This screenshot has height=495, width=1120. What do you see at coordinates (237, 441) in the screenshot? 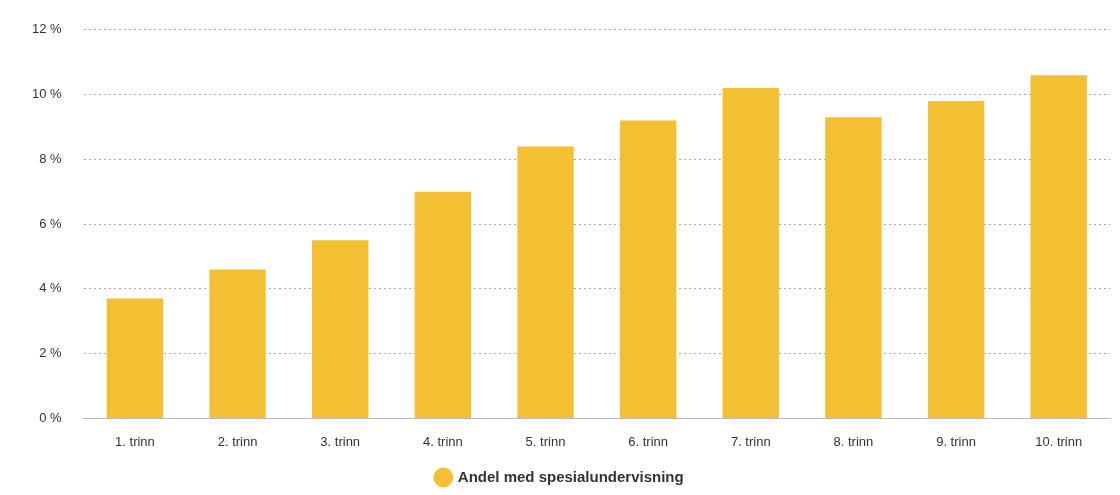
I see `x-tick-label: 2. trinn` at bounding box center [237, 441].